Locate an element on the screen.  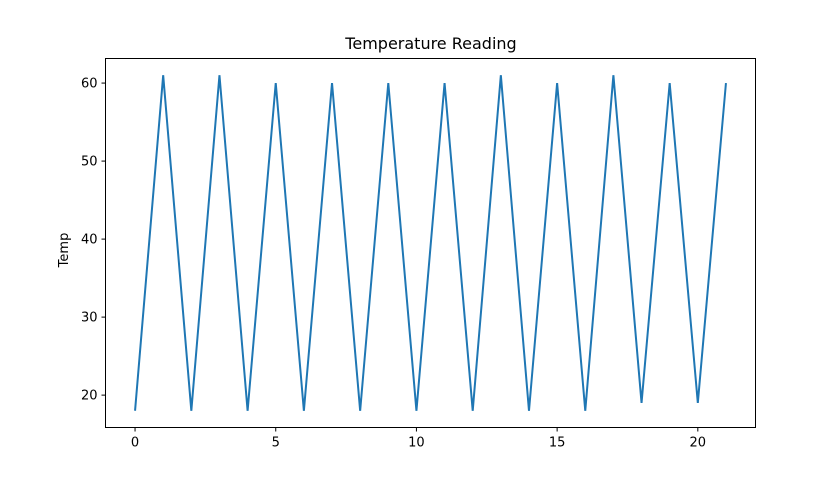
y-tick-label: 40 is located at coordinates (89, 240).